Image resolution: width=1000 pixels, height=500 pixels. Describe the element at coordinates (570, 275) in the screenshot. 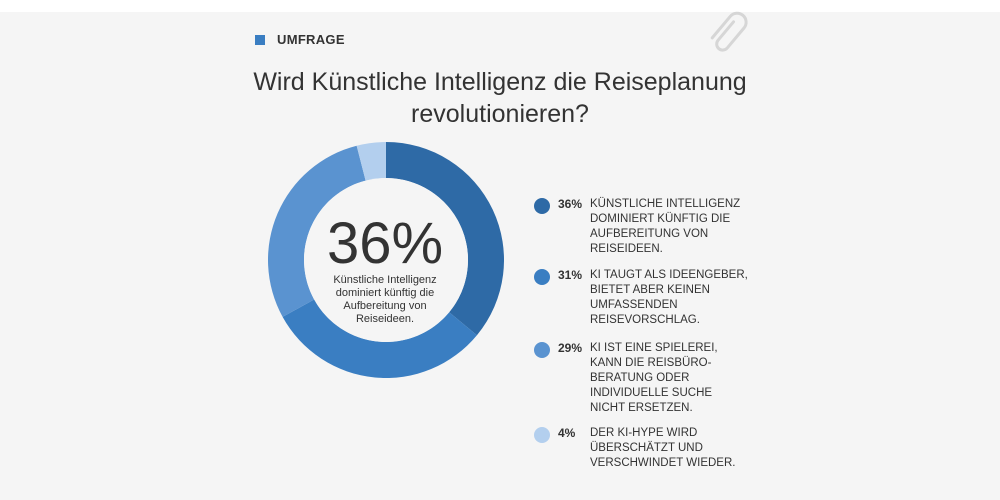

I see `legend-percentage: 31%` at that location.